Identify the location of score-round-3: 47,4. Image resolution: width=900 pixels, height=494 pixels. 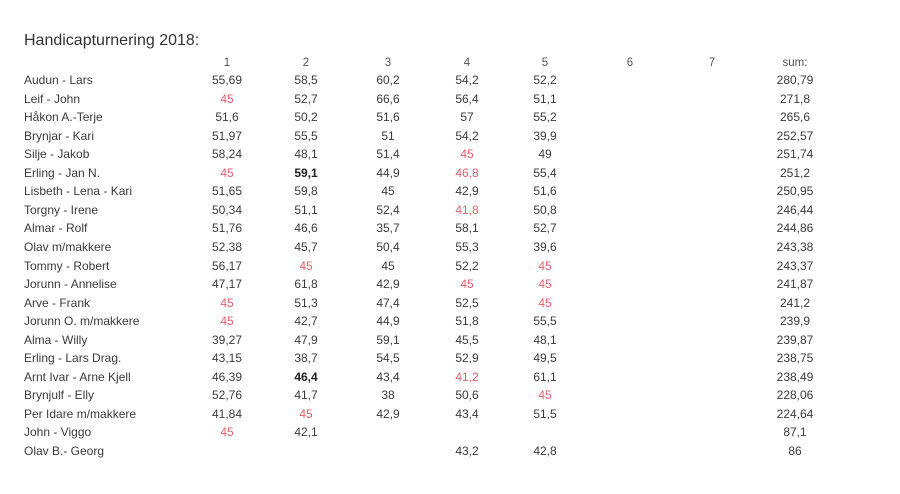
(388, 302).